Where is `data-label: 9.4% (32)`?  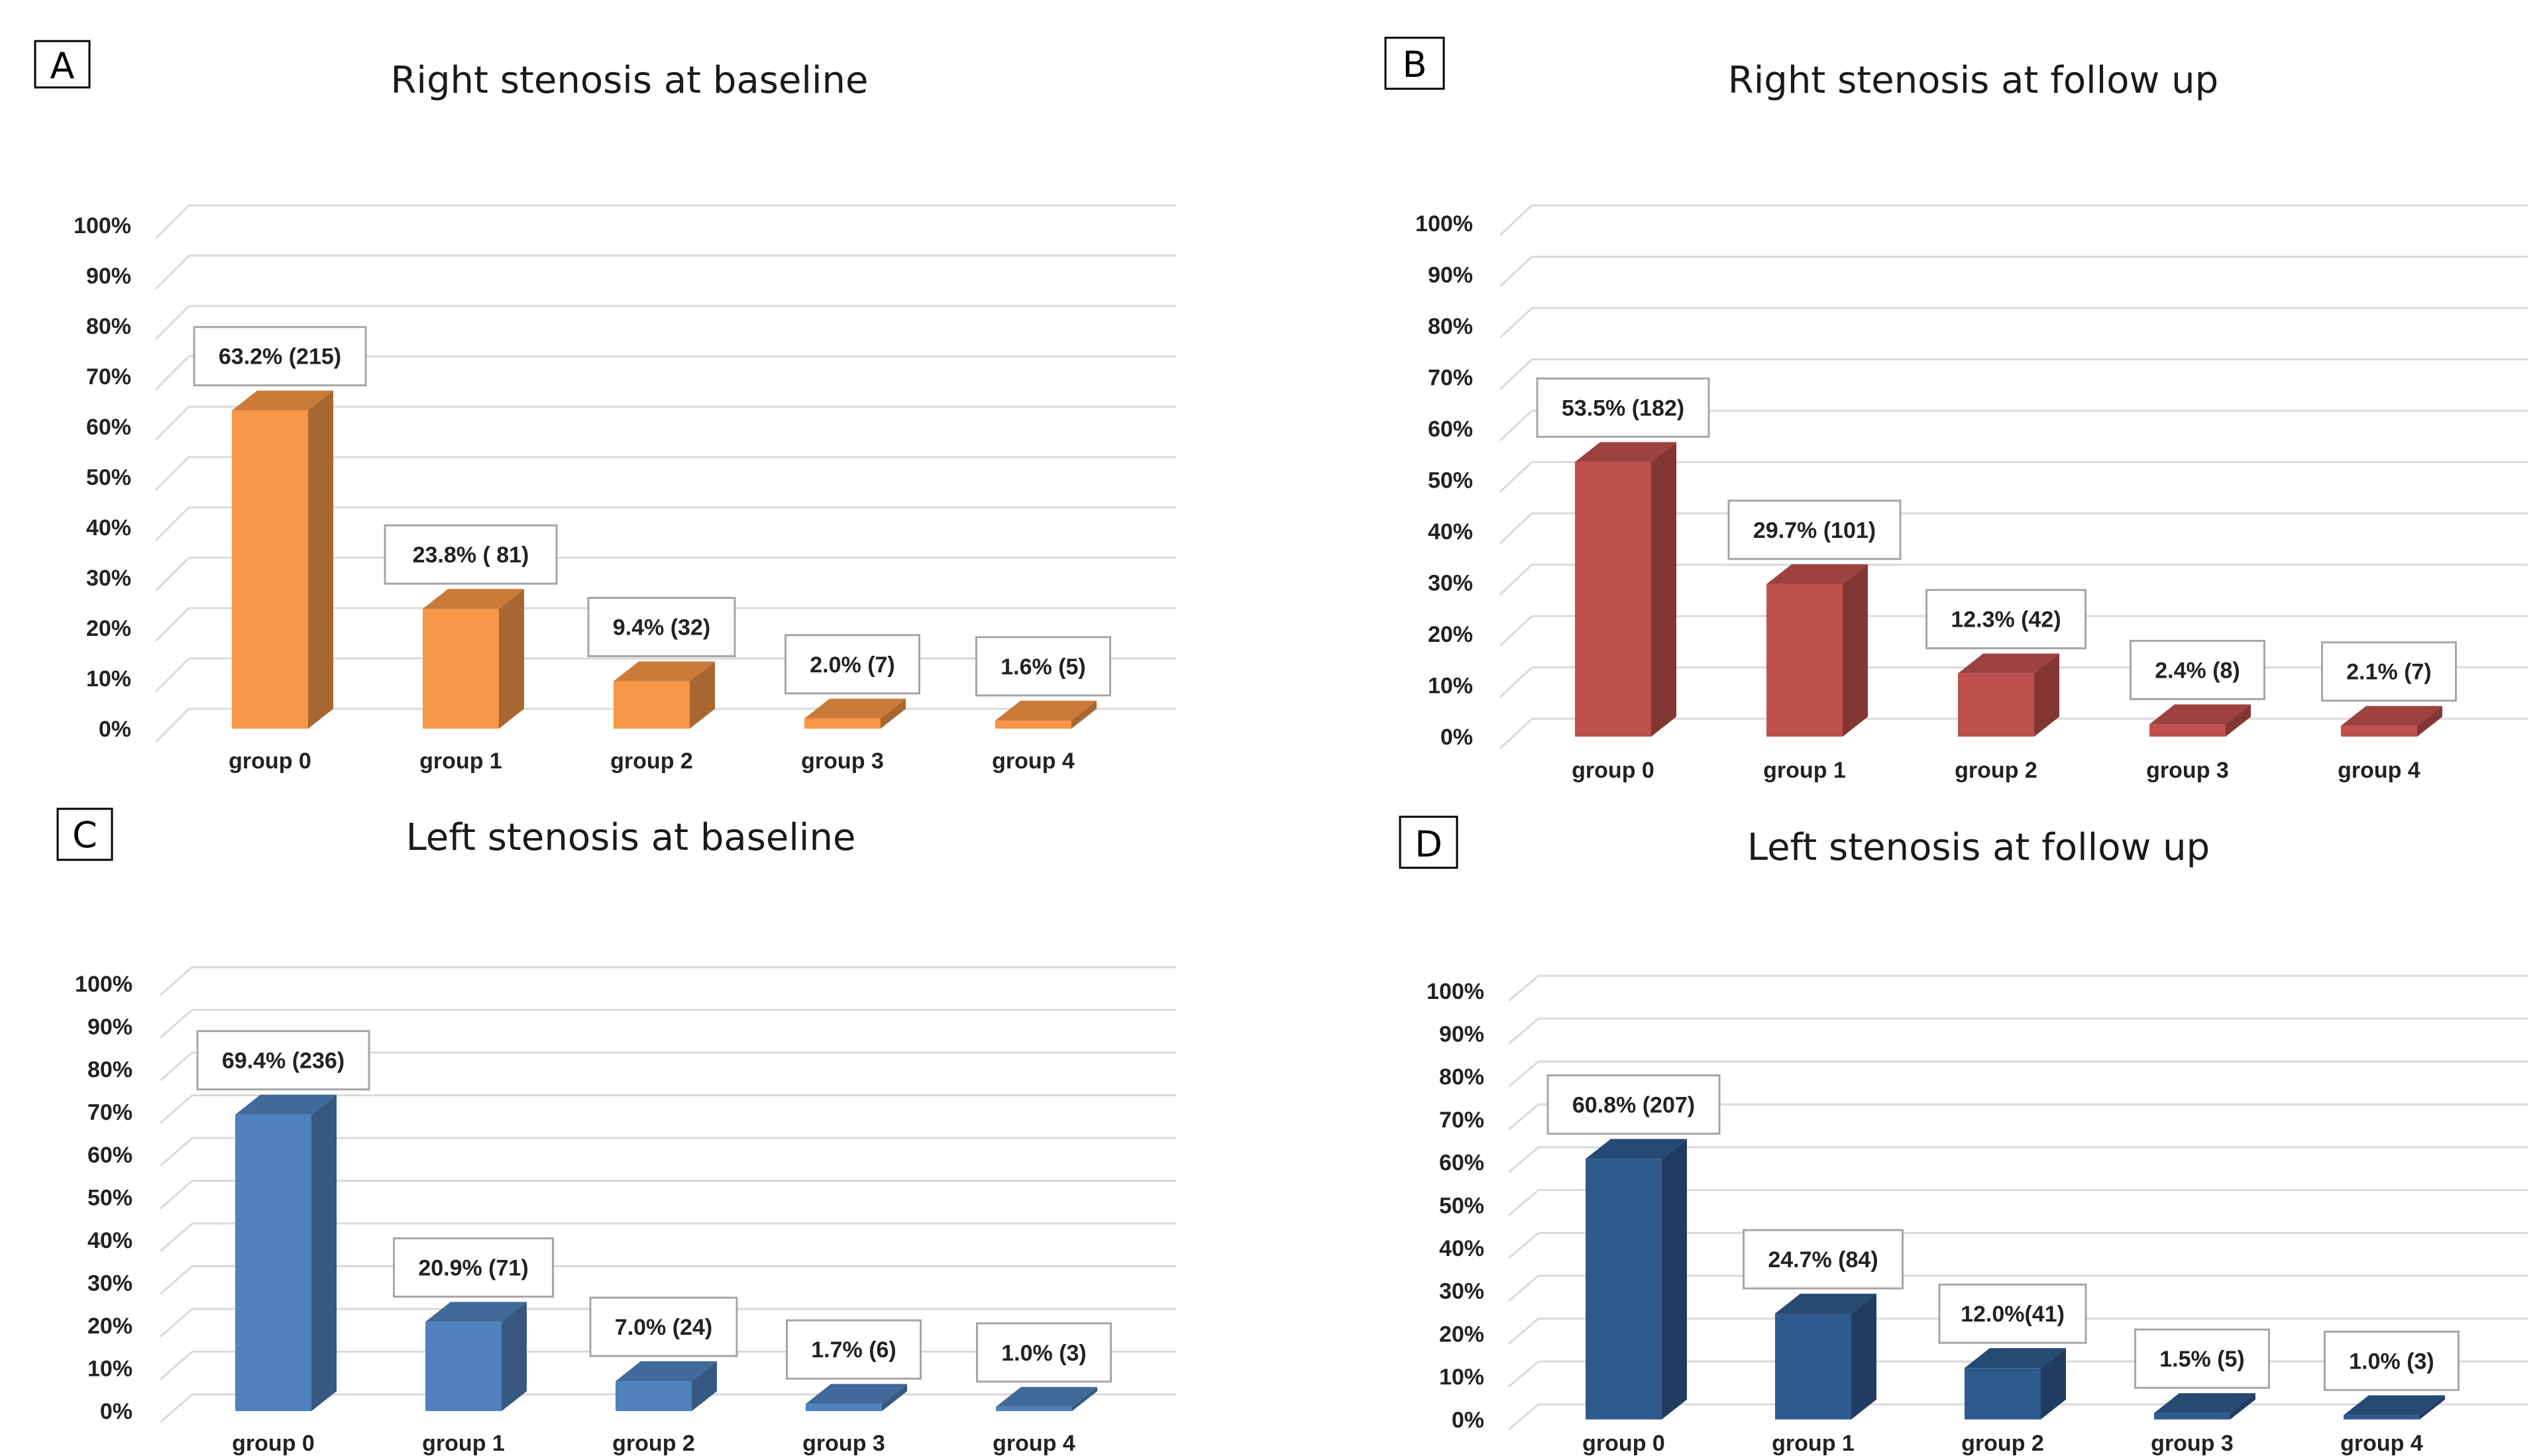
data-label: 9.4% (32) is located at coordinates (661, 628).